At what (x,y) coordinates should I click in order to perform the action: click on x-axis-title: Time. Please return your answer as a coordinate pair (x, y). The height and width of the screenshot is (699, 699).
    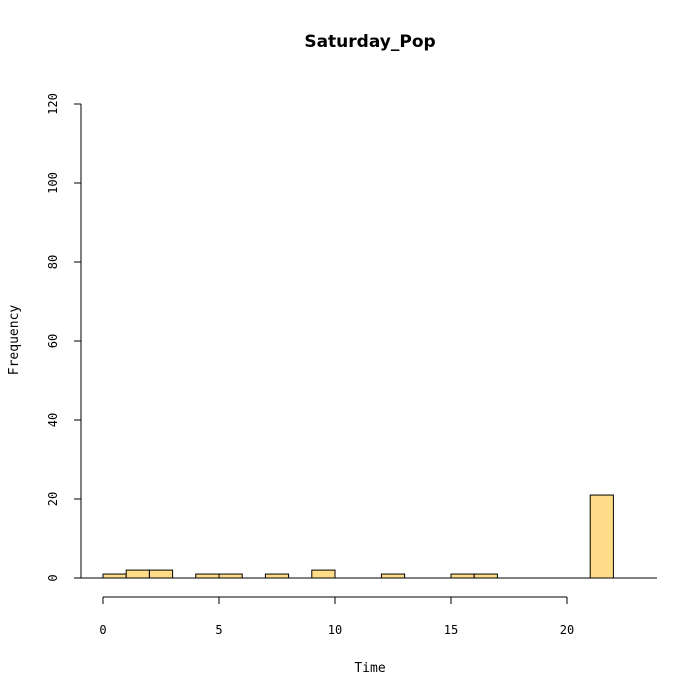
    Looking at the image, I should click on (369, 668).